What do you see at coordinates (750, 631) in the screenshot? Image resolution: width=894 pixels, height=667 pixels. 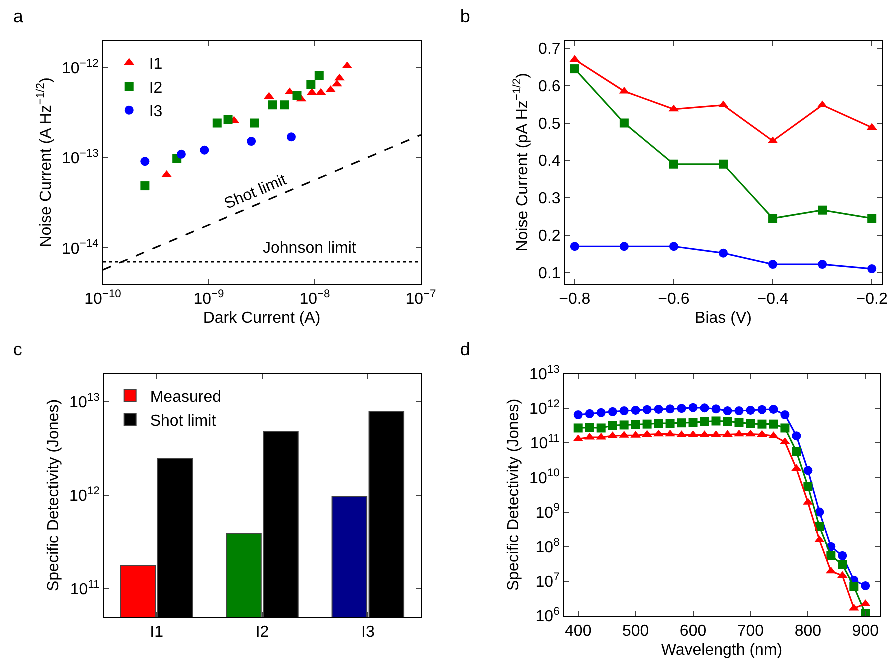 I see `x-tick-label: 700` at bounding box center [750, 631].